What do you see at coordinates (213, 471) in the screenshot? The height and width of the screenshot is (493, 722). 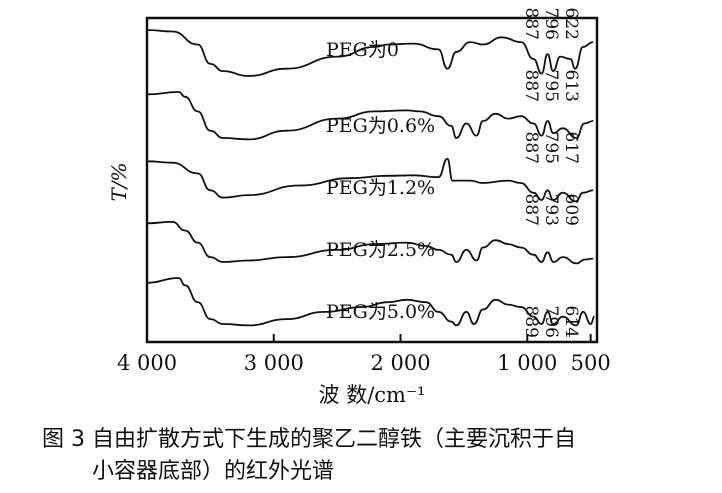 I see `caption-line-2: 小容器底部）的红外光谱` at bounding box center [213, 471].